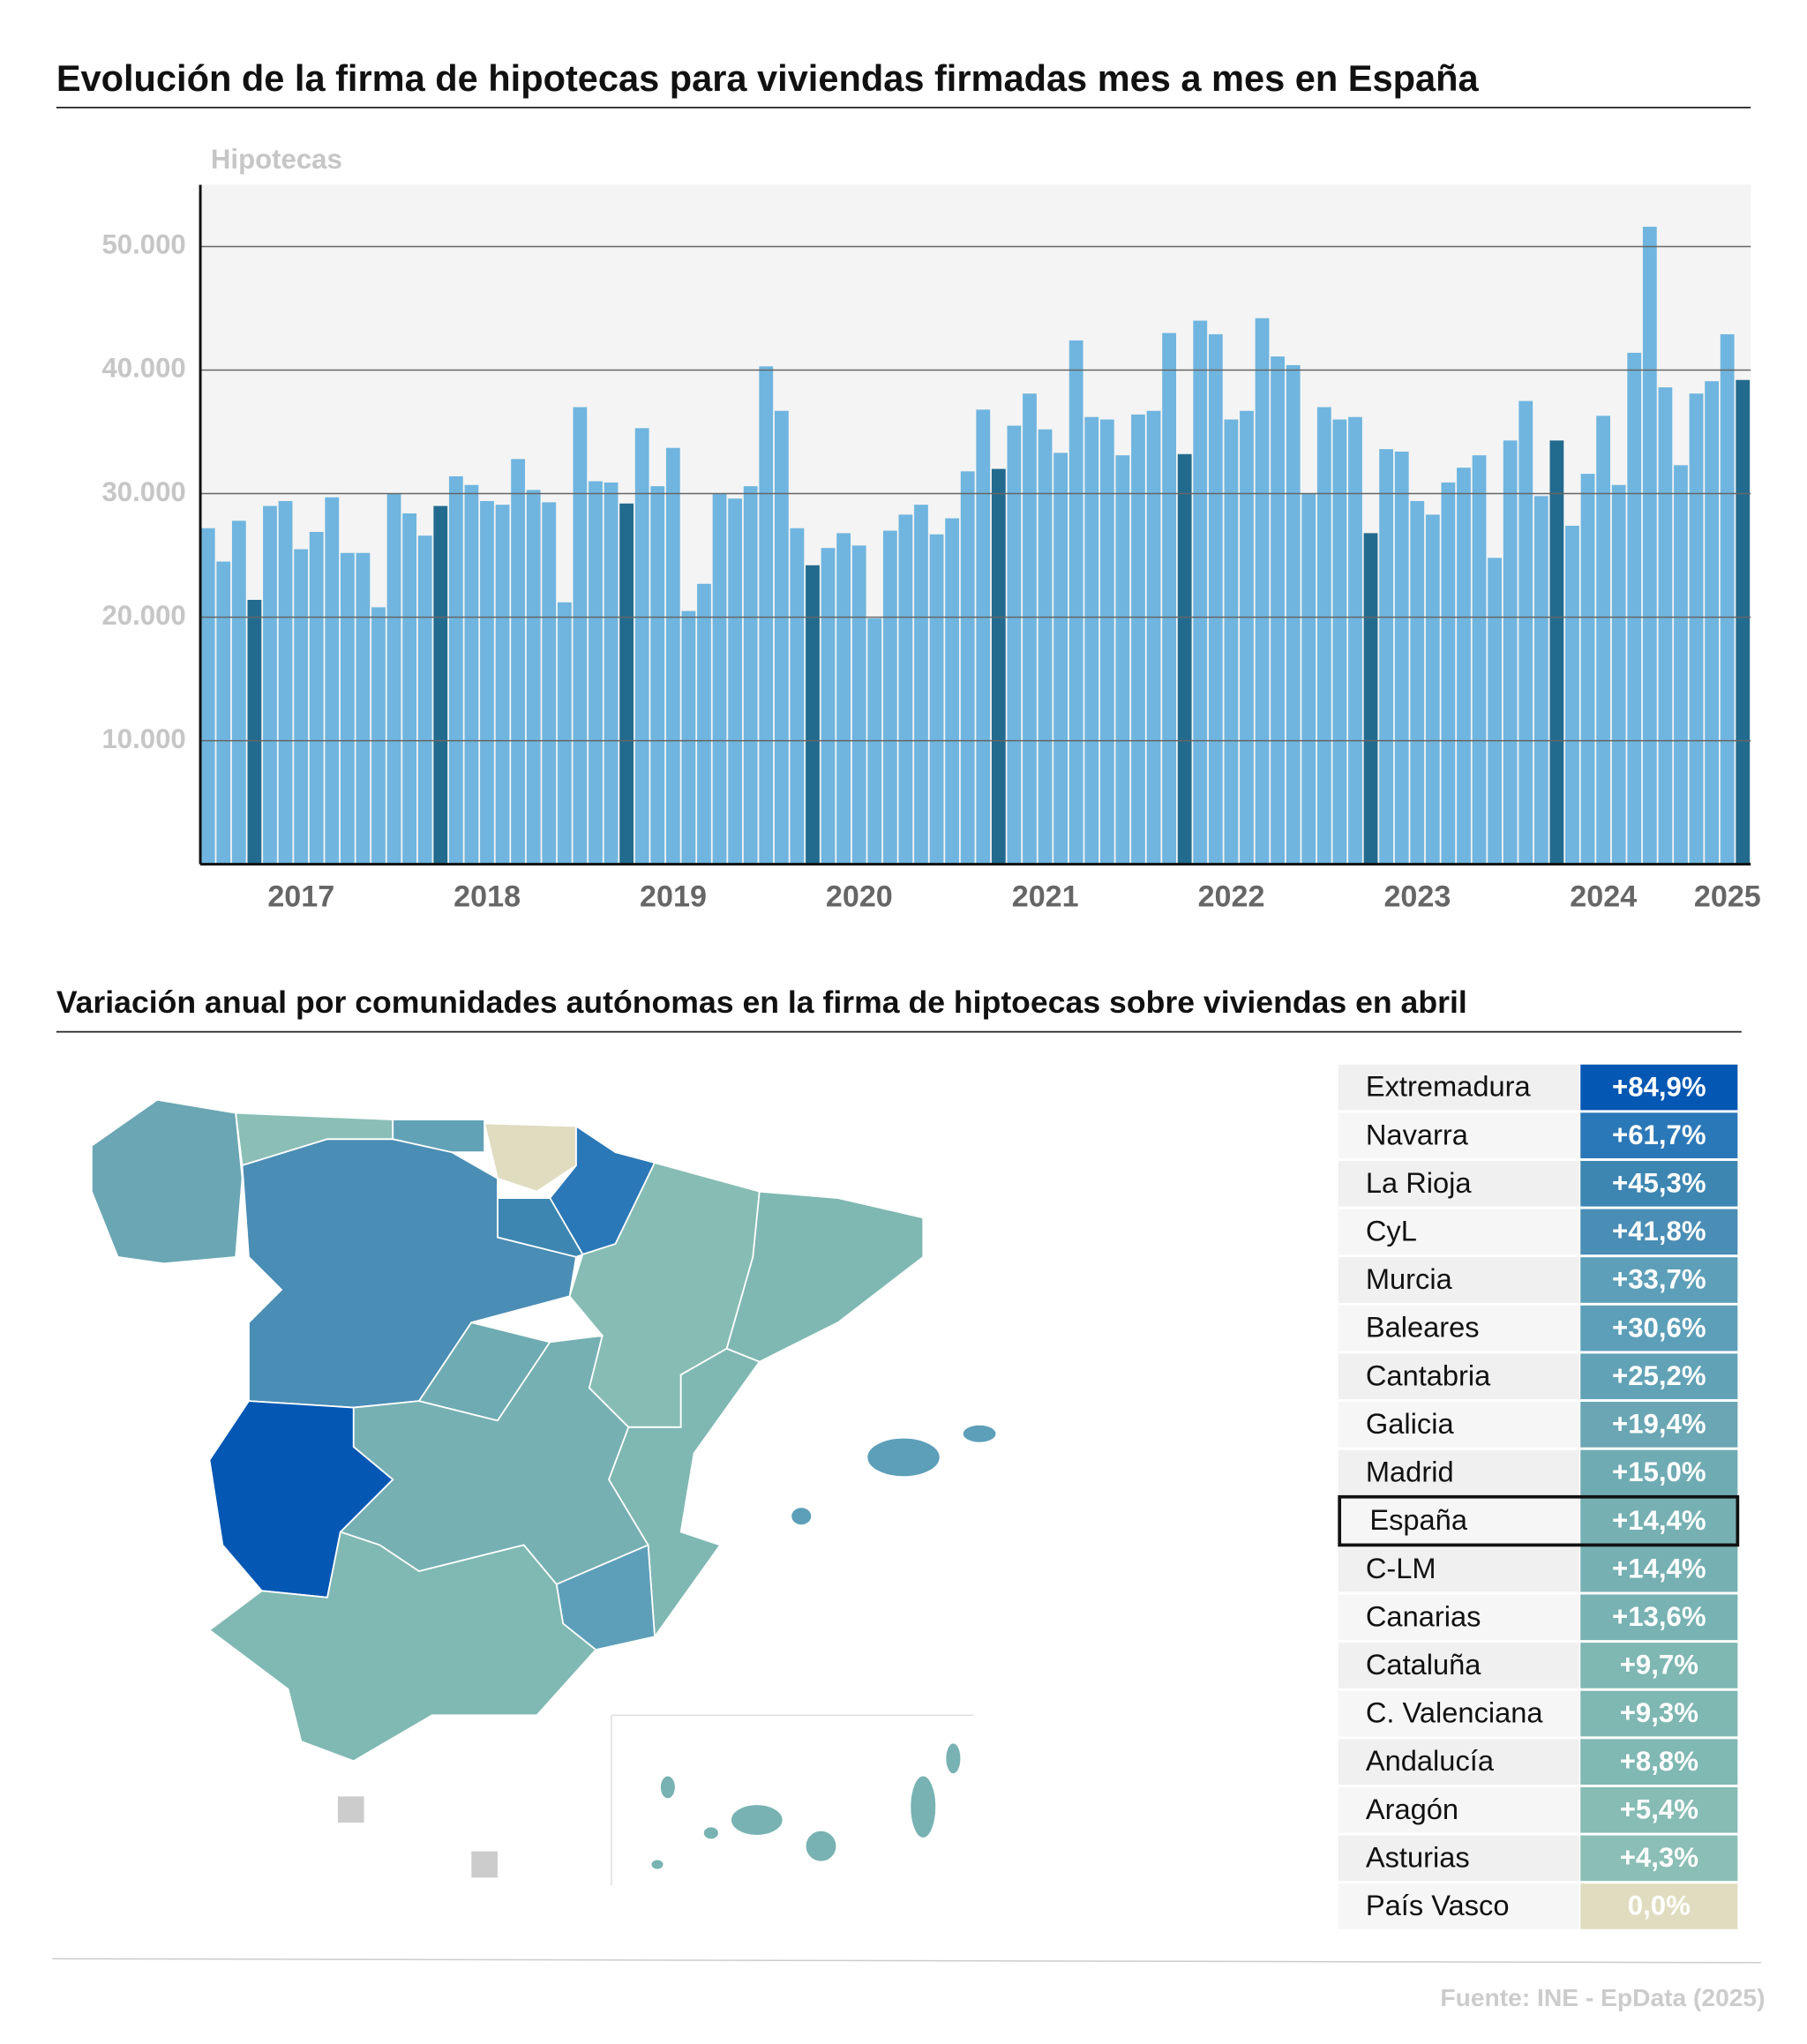 The image size is (1807, 2044). Describe the element at coordinates (1659, 1857) in the screenshot. I see `row-value: +4,3%` at that location.